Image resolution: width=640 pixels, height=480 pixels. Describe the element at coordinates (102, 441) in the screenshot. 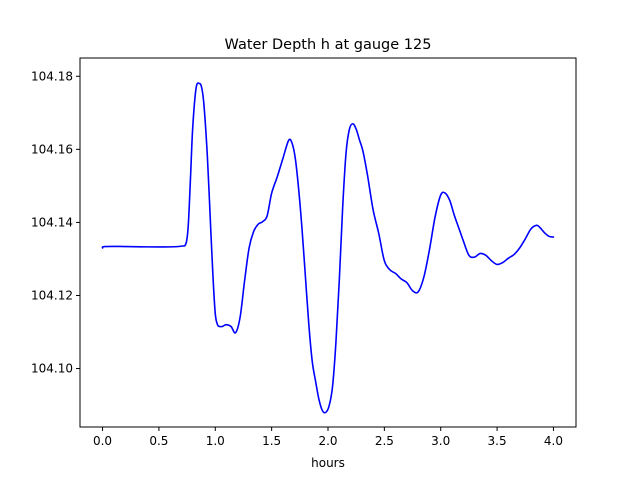

I see `x-tick-label: 0.0` at that location.